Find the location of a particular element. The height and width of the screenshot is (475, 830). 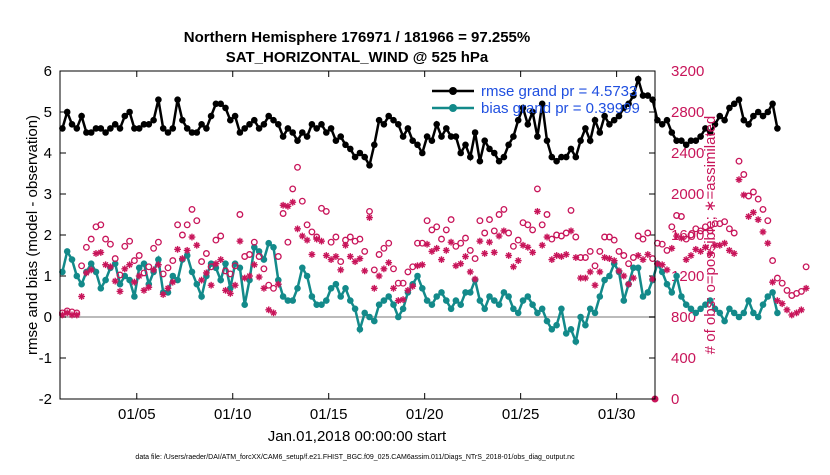

x-tick-label: 01/20 is located at coordinates (425, 414).